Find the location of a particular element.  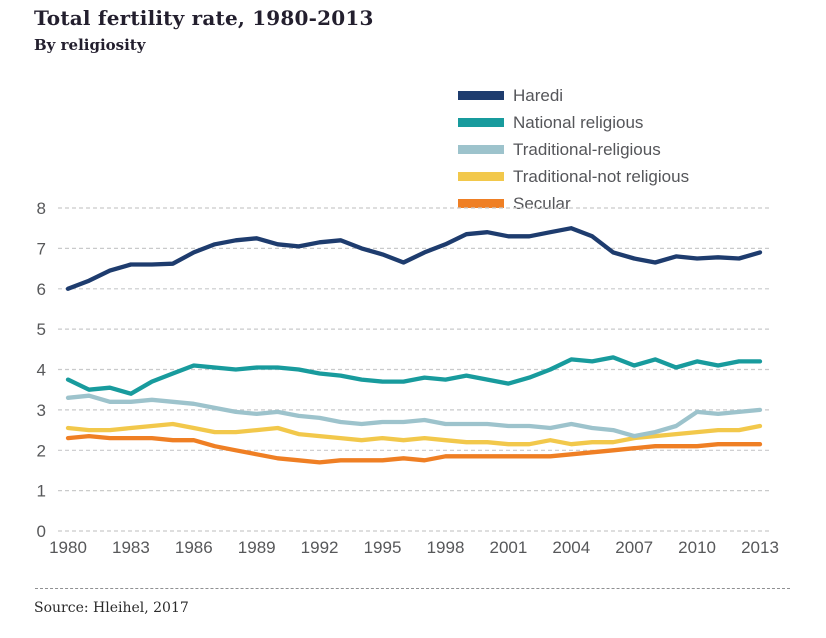

y-tick-label: 7 is located at coordinates (41, 248).